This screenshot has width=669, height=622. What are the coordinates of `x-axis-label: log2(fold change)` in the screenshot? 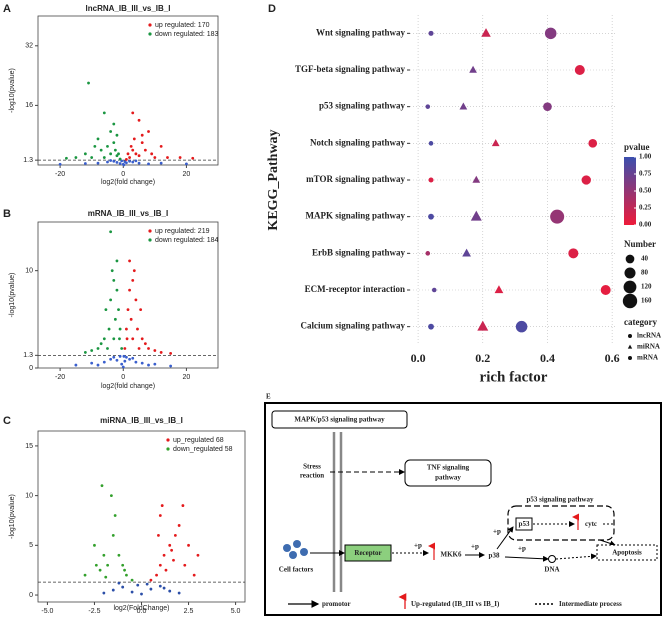 It's located at (128, 182).